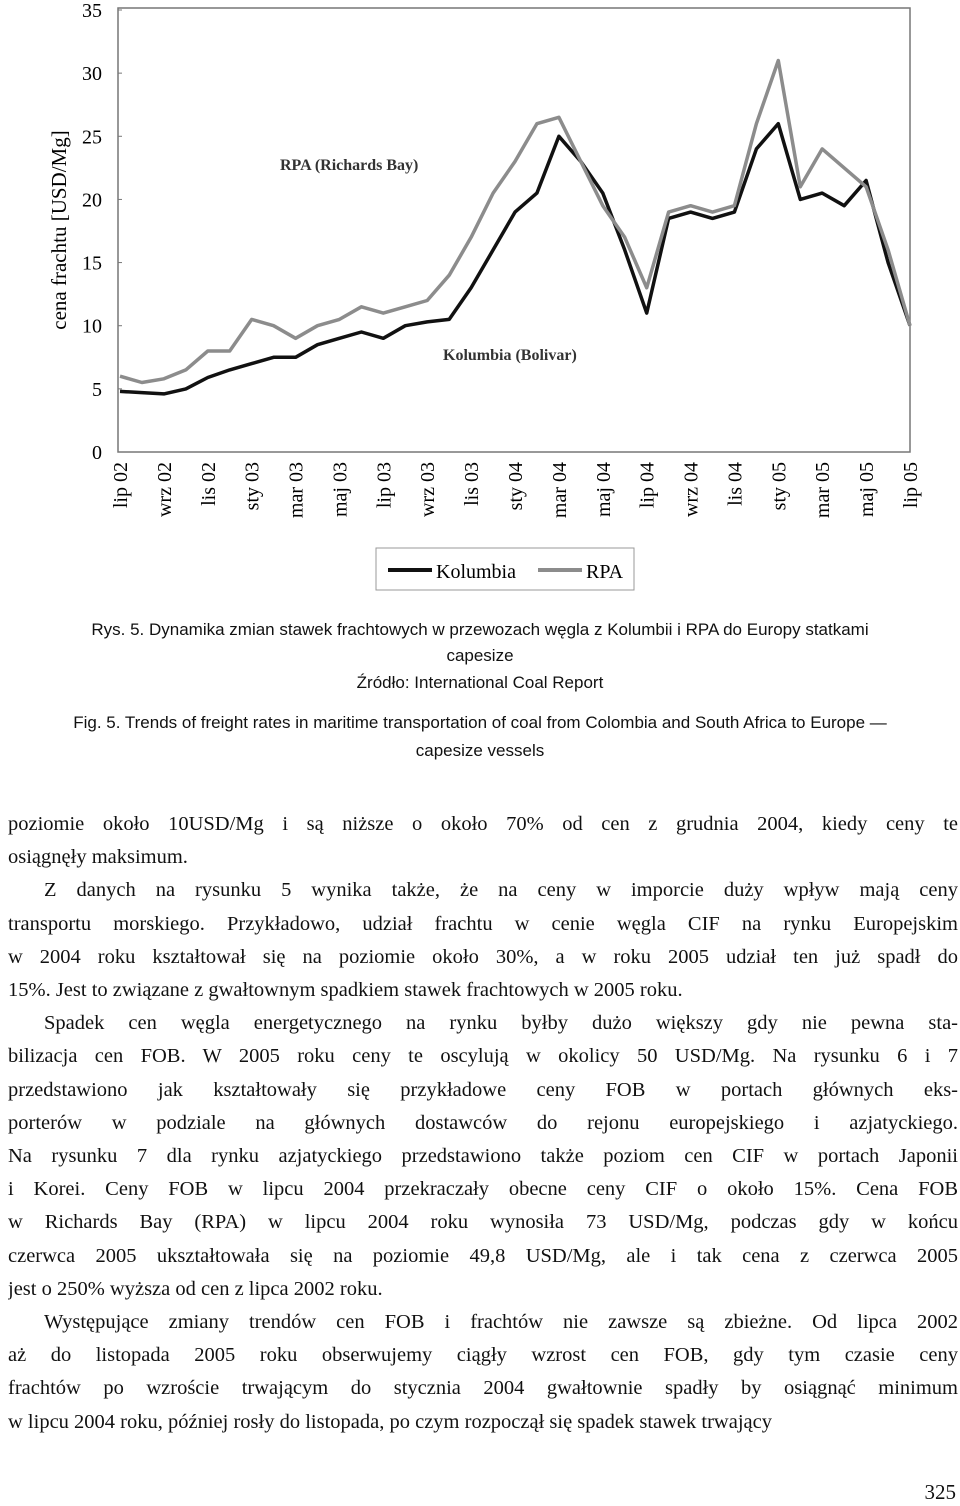  I want to click on annotation: Kolumbia (Bolivar), so click(510, 355).